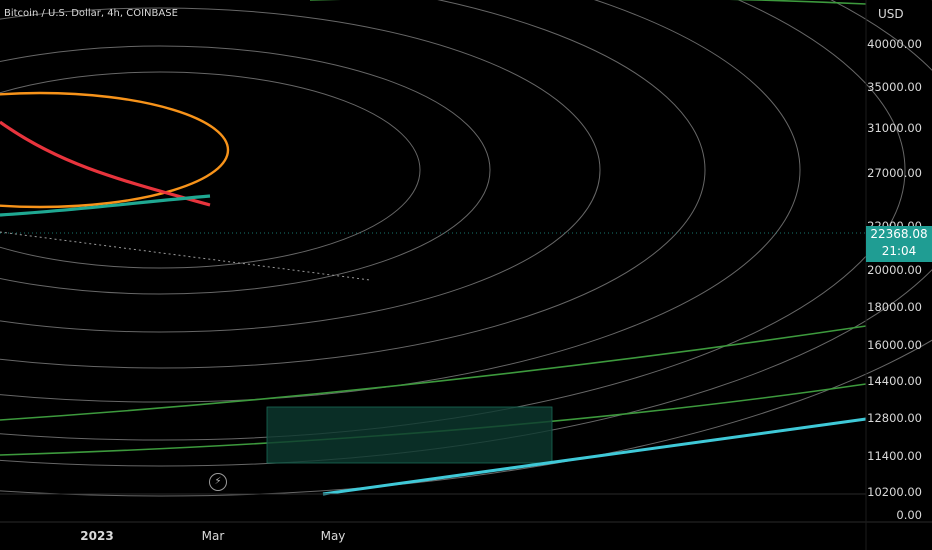 The height and width of the screenshot is (550, 932). I want to click on x-tick-label: Mar, so click(213, 536).